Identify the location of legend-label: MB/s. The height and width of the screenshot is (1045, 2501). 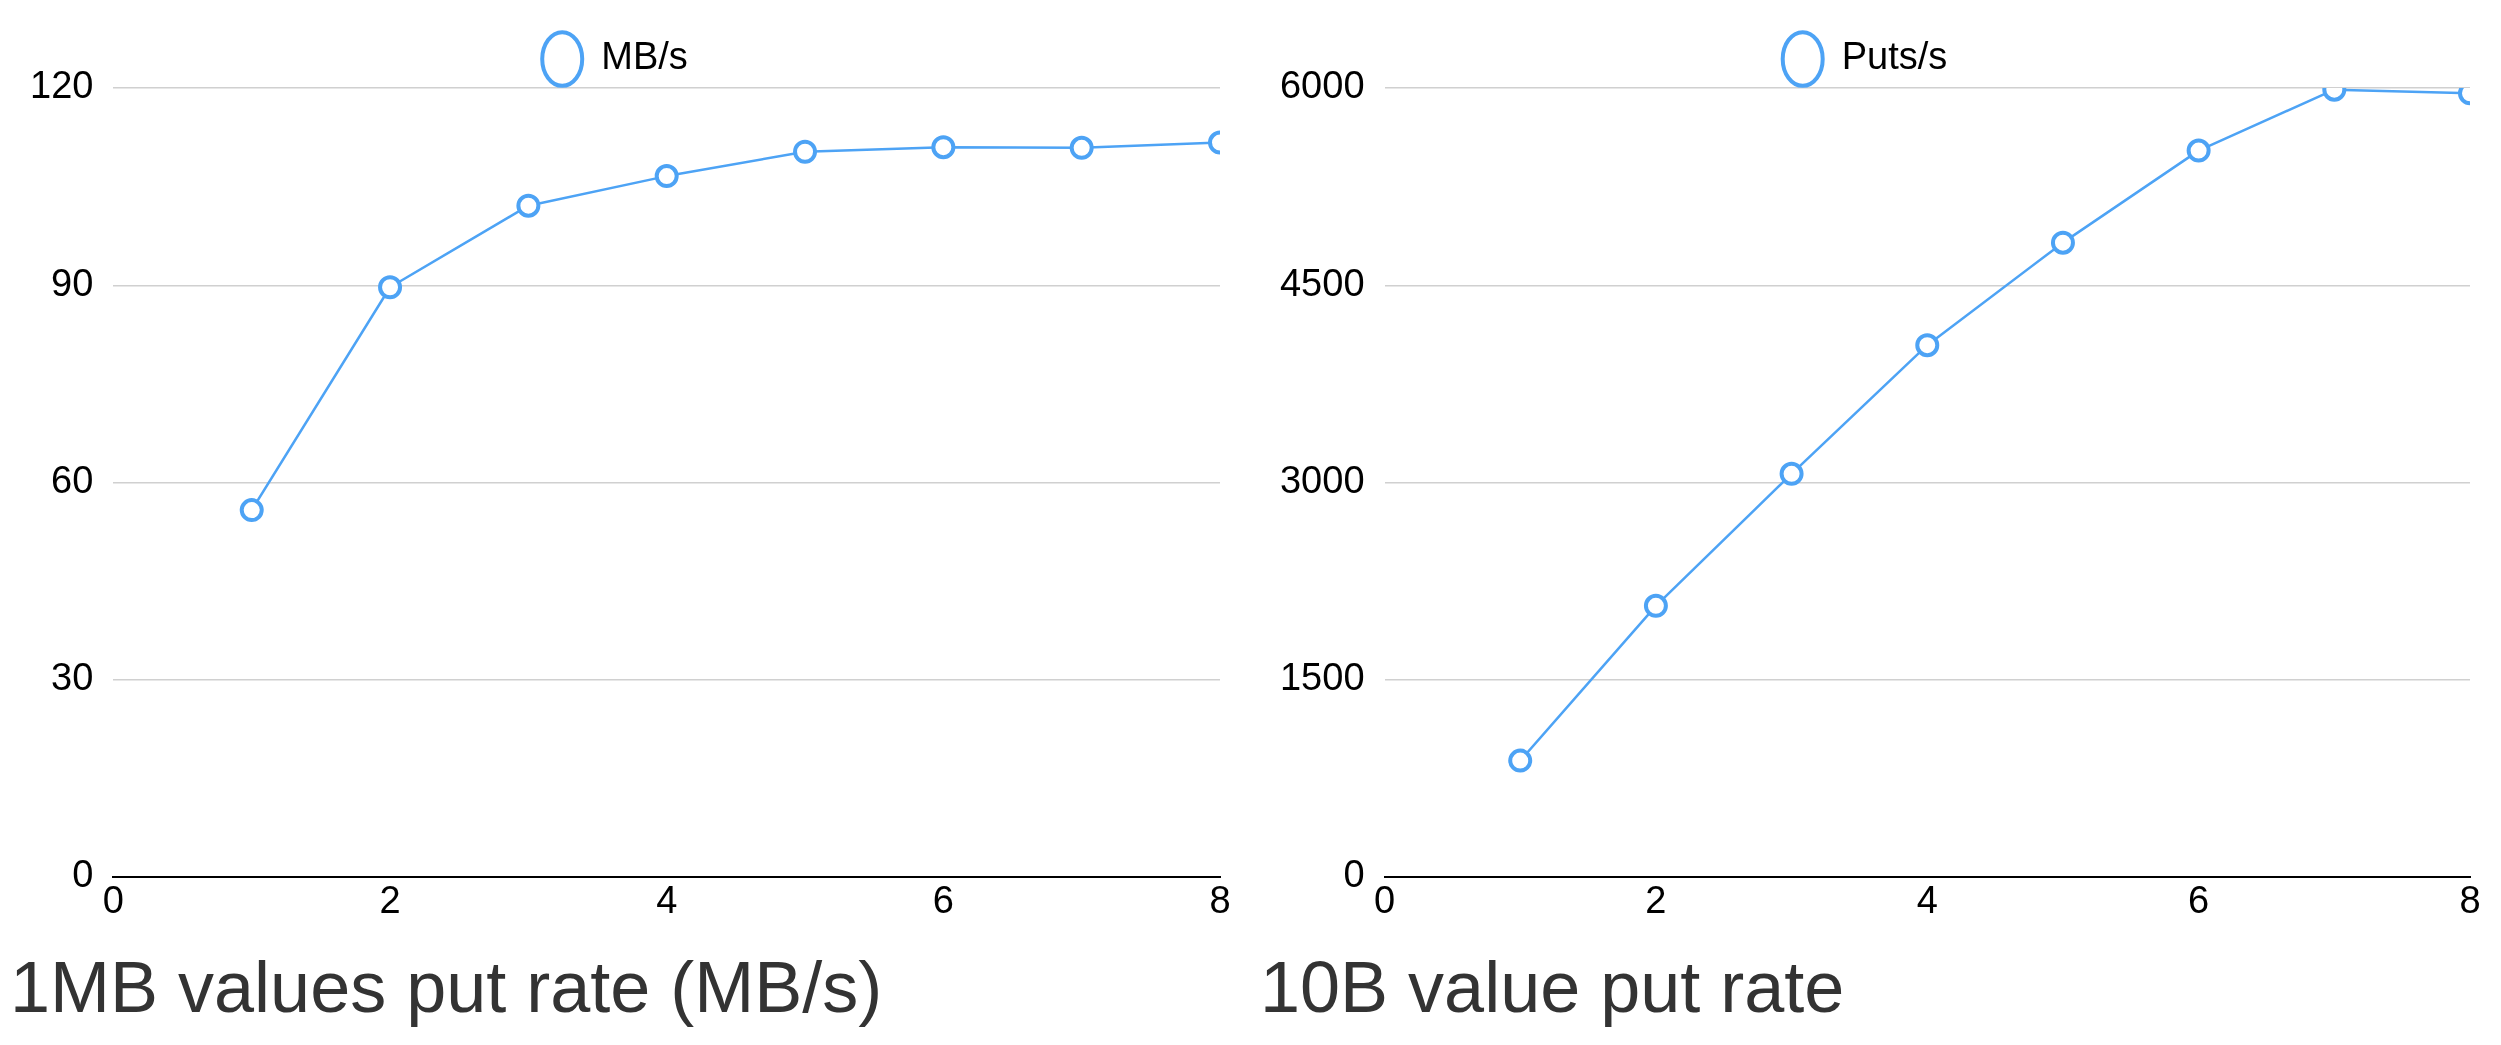
(644, 56).